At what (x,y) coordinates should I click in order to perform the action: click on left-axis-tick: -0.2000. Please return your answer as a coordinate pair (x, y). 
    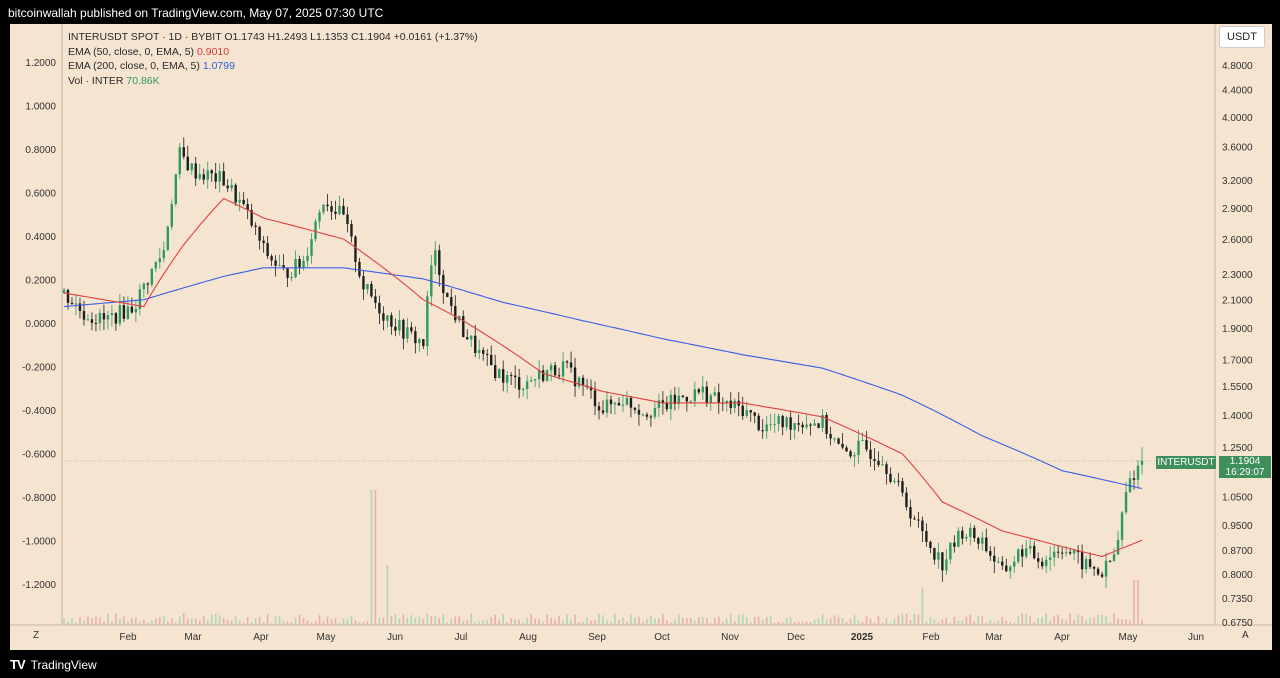
    Looking at the image, I should click on (39, 368).